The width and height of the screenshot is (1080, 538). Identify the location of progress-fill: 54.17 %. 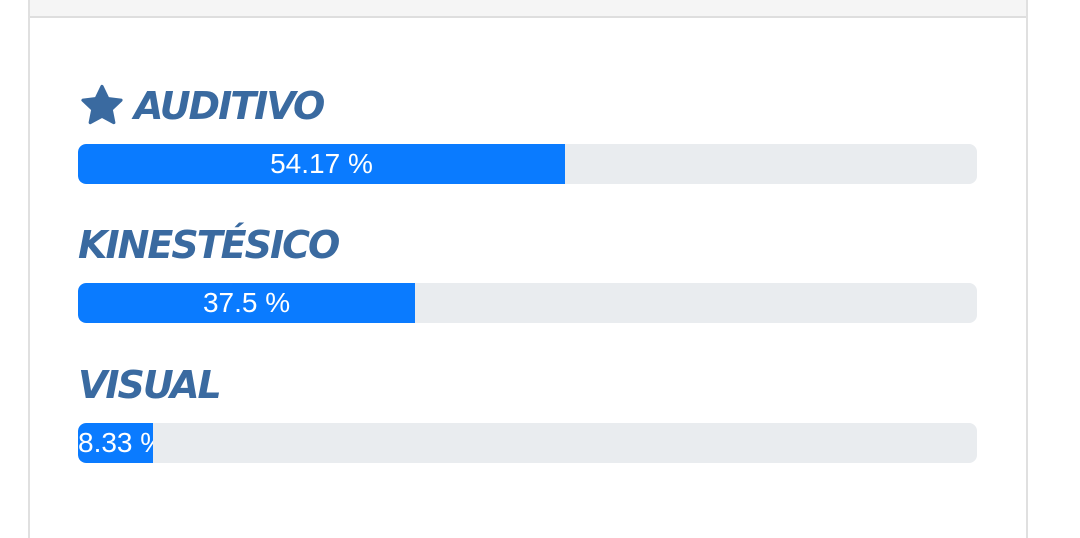
(321, 164).